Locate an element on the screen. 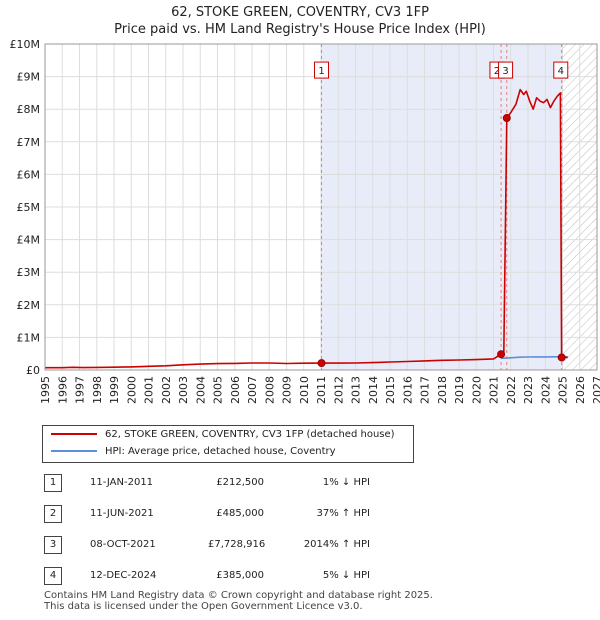  x-tick-label: 1995 is located at coordinates (45, 390).